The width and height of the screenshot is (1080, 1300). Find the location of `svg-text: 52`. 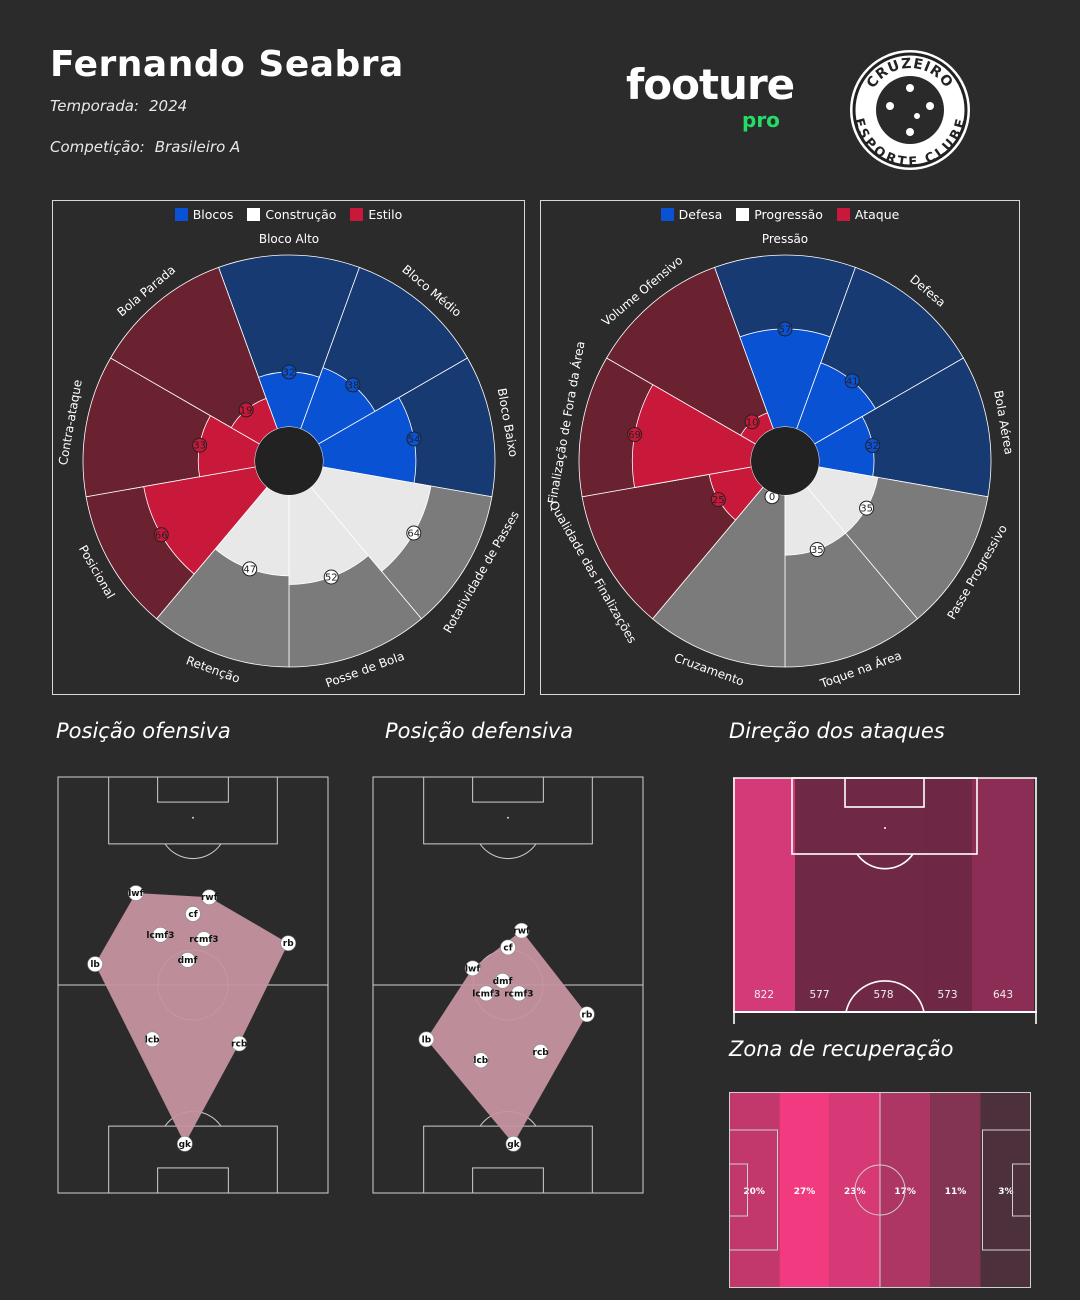

svg-text: 52 is located at coordinates (331, 577).